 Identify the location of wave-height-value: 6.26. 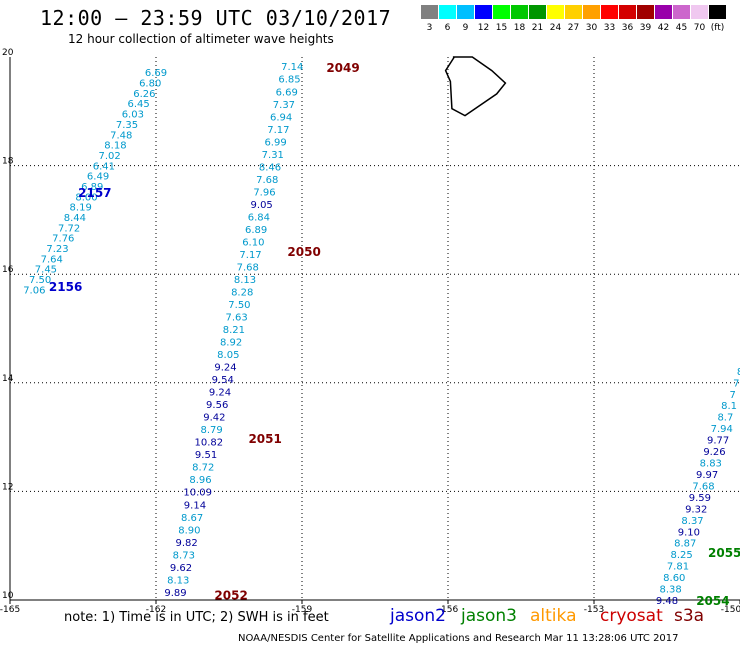
(144, 94).